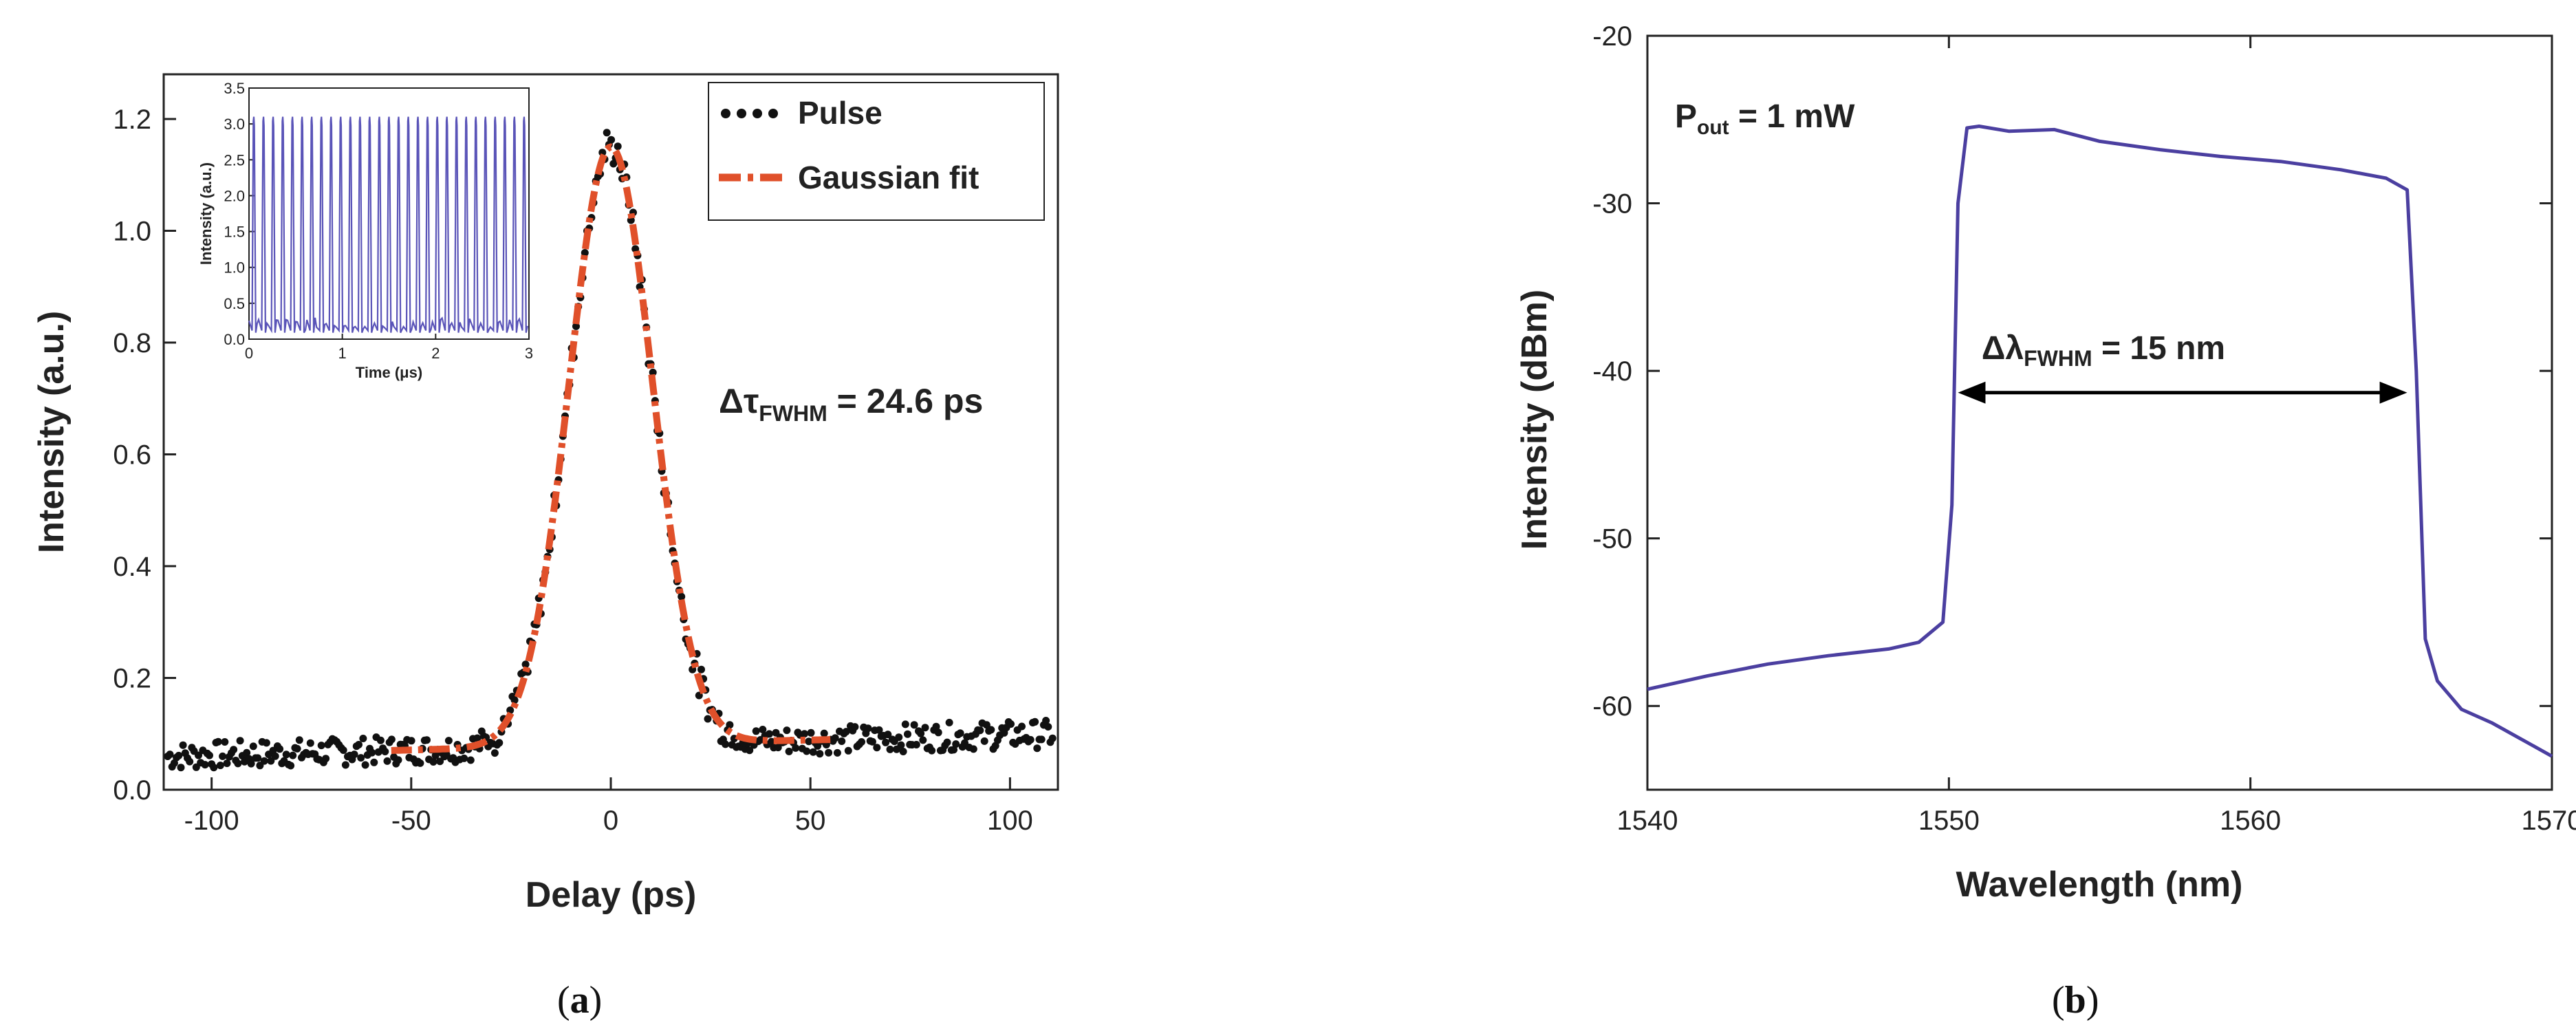  What do you see at coordinates (1686, 117) in the screenshot?
I see `pout-annotation-prefix: P` at bounding box center [1686, 117].